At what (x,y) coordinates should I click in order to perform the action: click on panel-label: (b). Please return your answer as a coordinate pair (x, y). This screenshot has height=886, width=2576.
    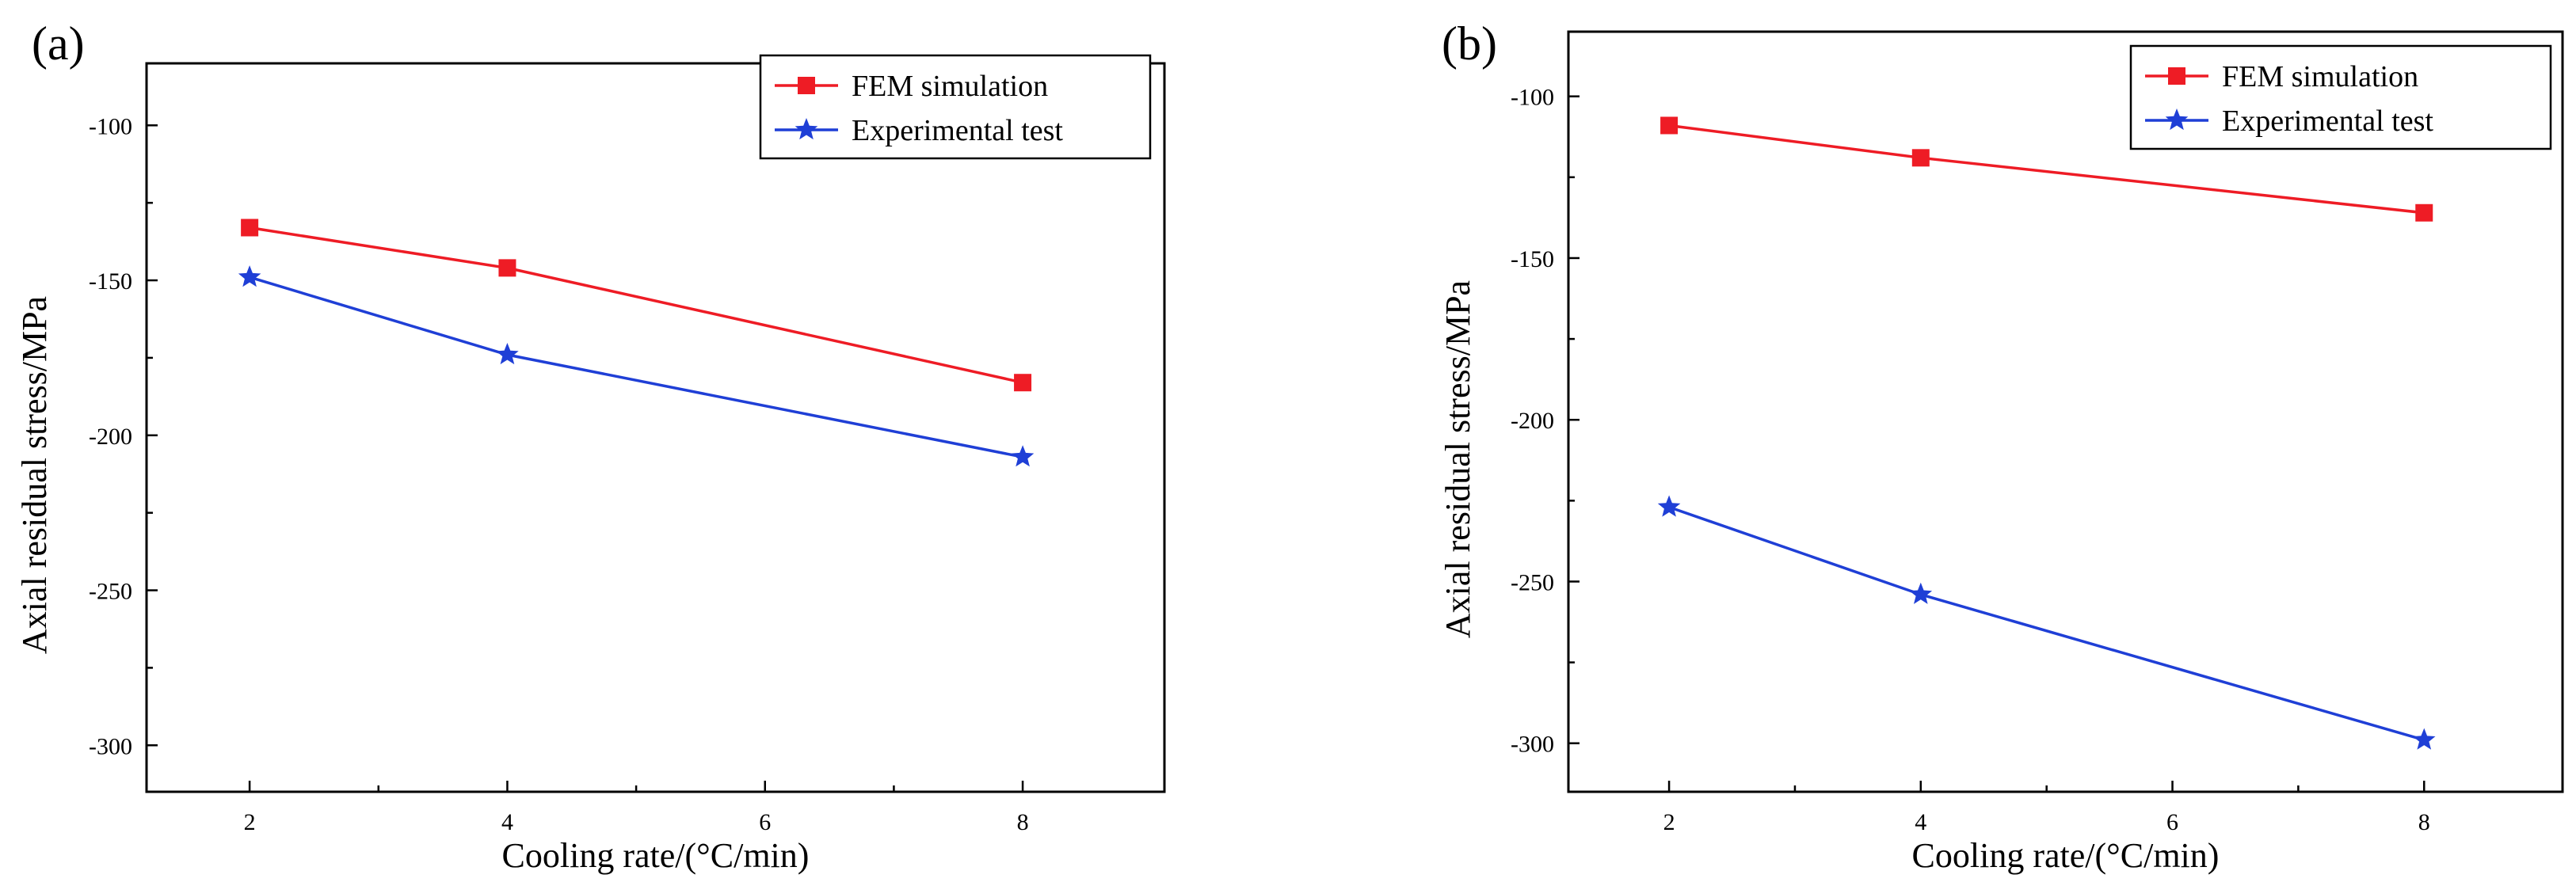
    Looking at the image, I should click on (1470, 43).